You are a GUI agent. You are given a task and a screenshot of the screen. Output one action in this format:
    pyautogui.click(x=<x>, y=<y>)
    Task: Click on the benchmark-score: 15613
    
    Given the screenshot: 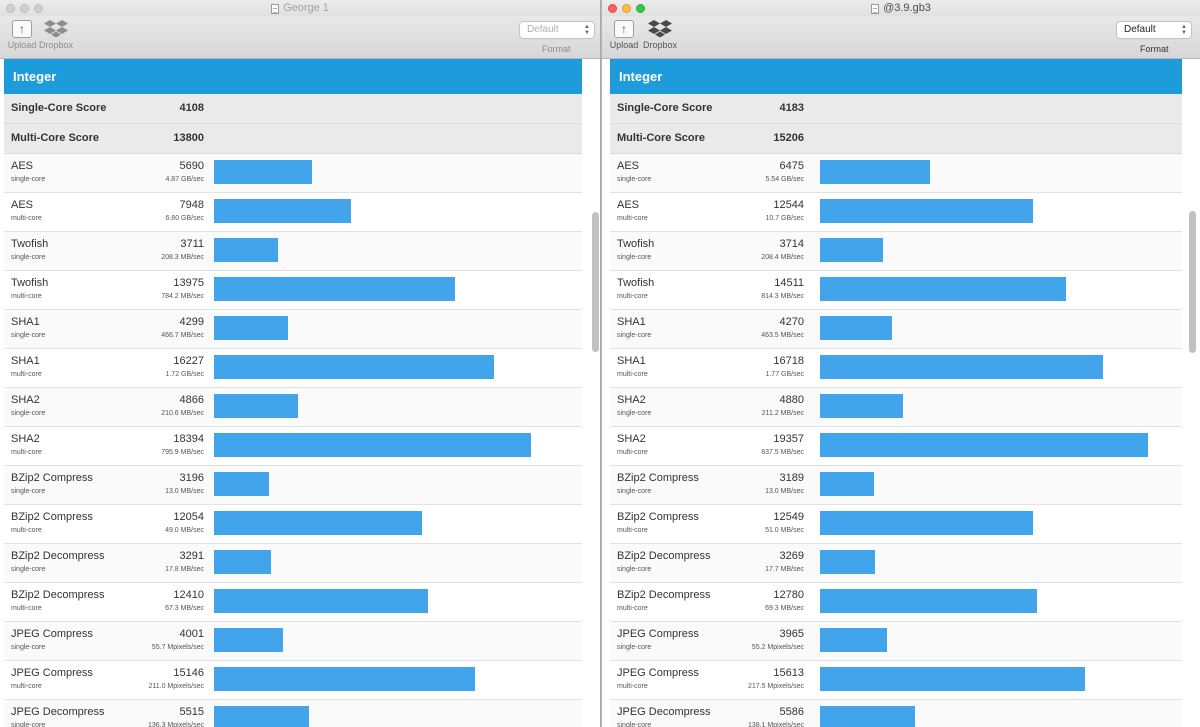 What is the action you would take?
    pyautogui.click(x=788, y=673)
    